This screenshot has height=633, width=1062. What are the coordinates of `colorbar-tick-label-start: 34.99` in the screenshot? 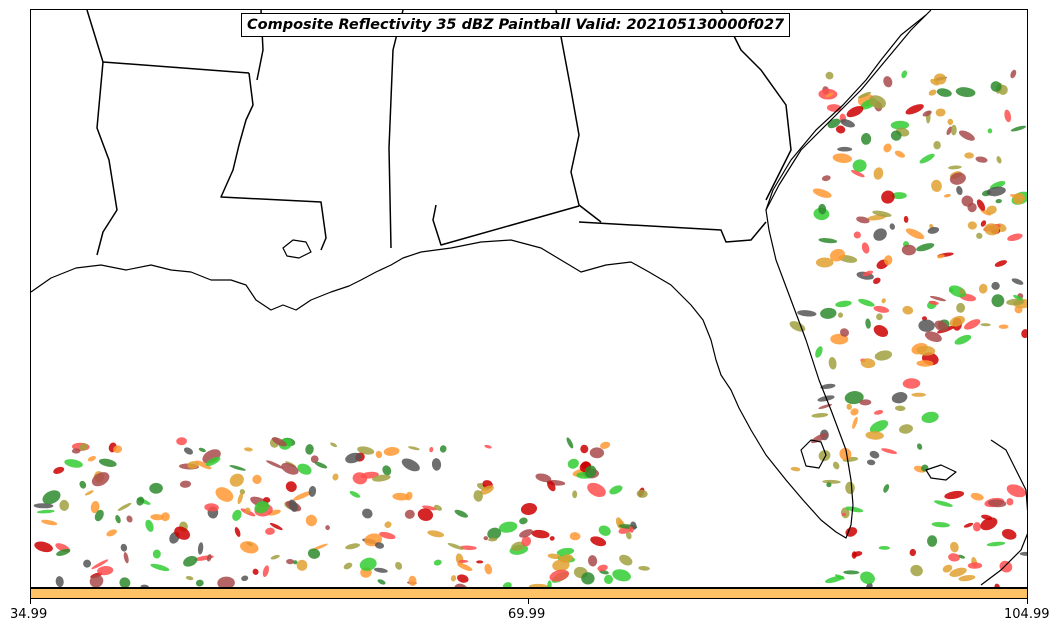 It's located at (29, 614).